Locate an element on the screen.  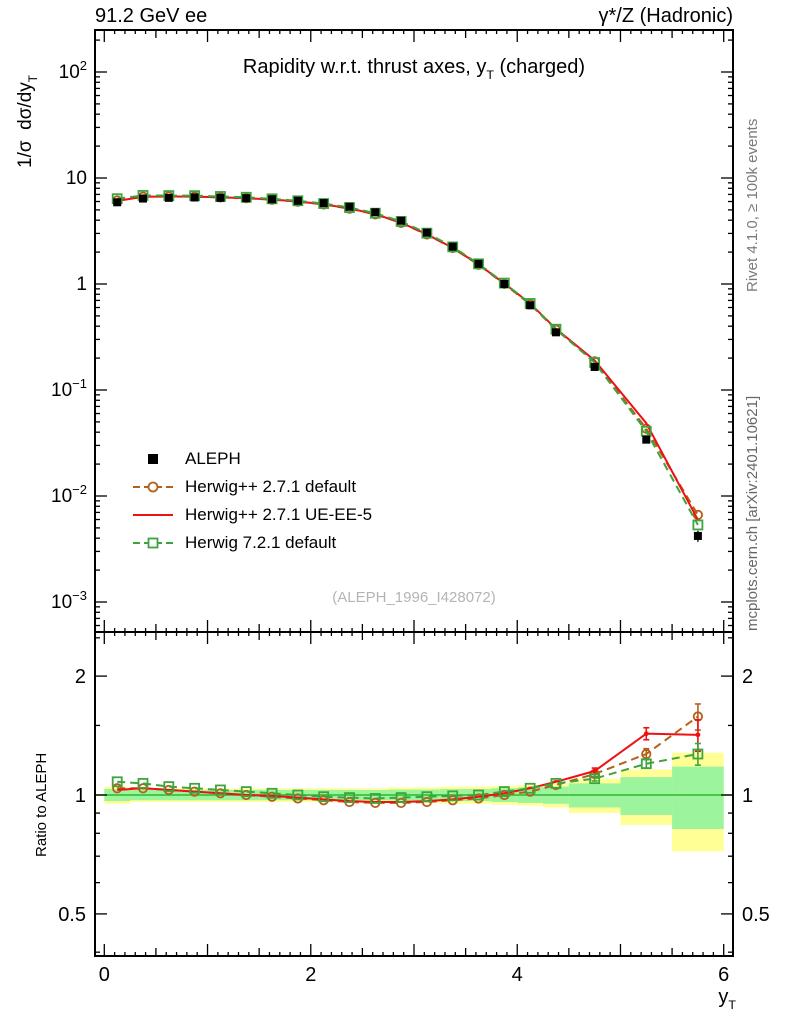
y-axis-label-main: 1/σ dσ/dyT is located at coordinates (27, 121).